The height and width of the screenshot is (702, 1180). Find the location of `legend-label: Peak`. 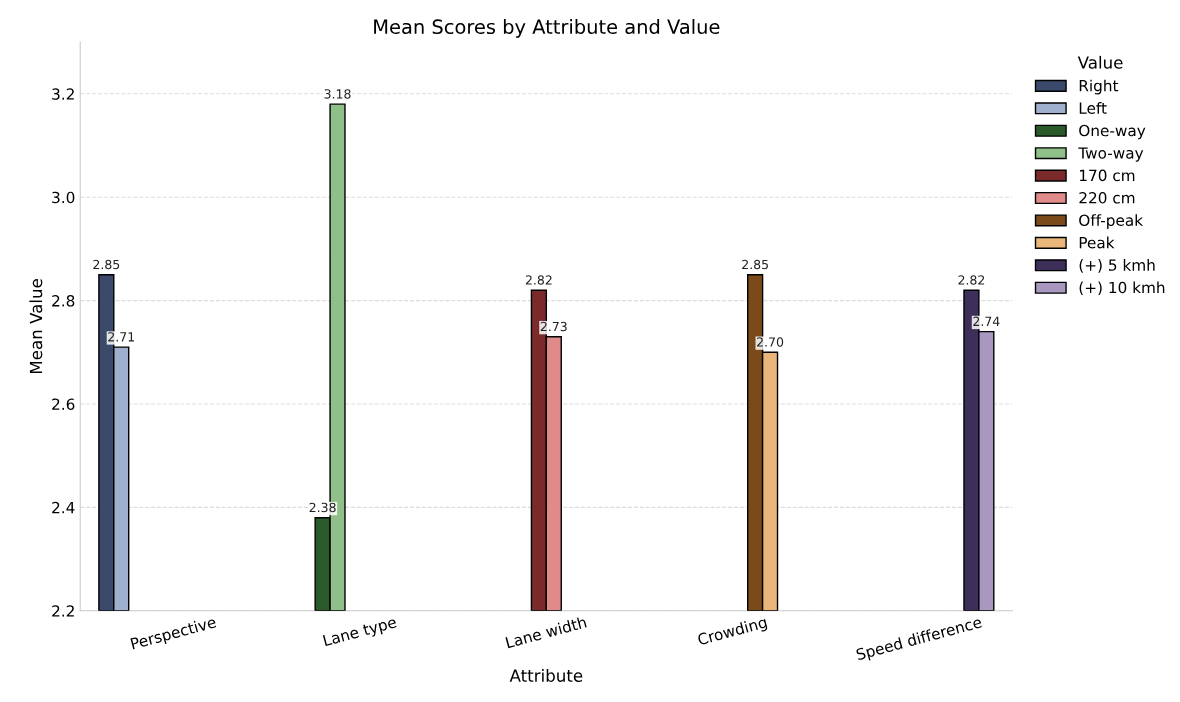

legend-label: Peak is located at coordinates (1097, 242).